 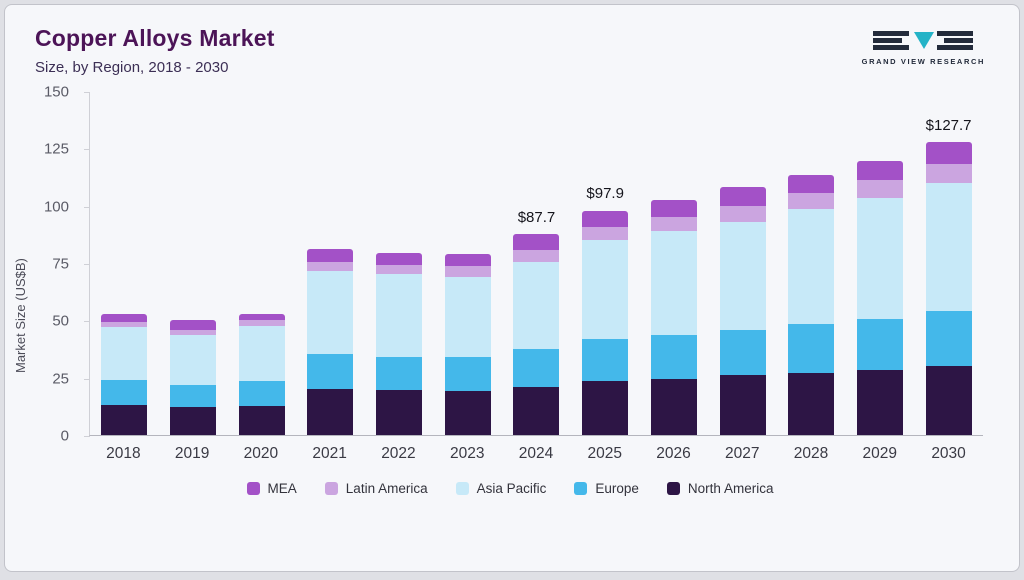 I want to click on x-tick-label: 2019, so click(x=192, y=453).